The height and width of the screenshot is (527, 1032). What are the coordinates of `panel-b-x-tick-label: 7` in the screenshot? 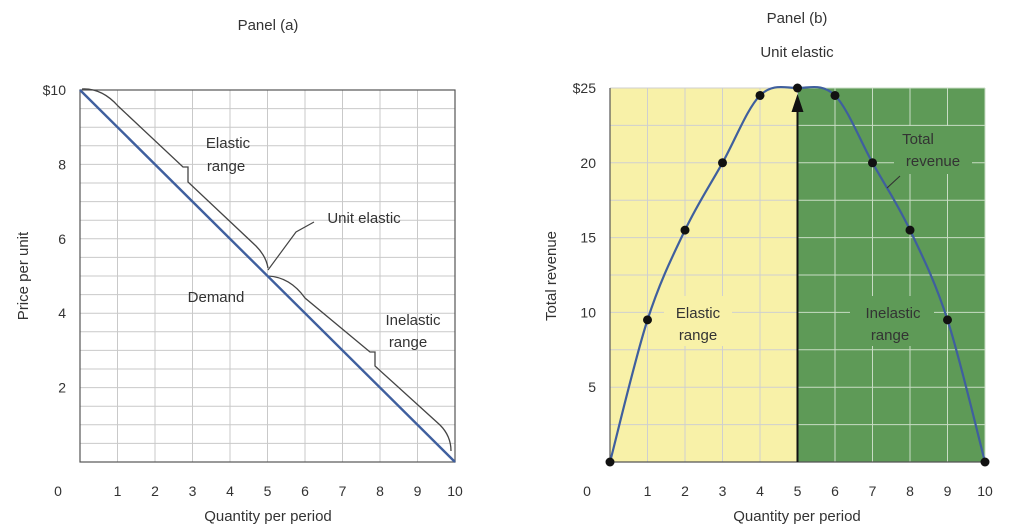 It's located at (873, 491).